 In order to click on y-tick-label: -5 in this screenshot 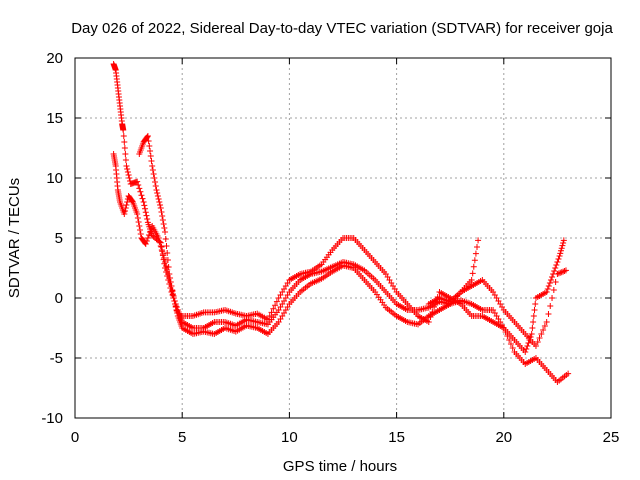, I will do `click(56, 358)`.